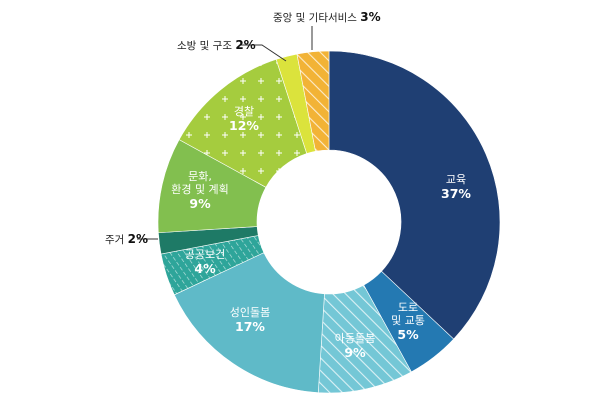 This screenshot has height=405, width=600. I want to click on slice-callout-label: 중앙 및 기타서비스 3%, so click(327, 17).